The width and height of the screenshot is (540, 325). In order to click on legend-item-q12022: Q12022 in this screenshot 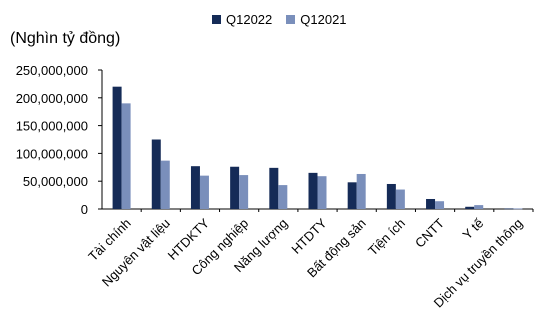, I will do `click(242, 19)`.